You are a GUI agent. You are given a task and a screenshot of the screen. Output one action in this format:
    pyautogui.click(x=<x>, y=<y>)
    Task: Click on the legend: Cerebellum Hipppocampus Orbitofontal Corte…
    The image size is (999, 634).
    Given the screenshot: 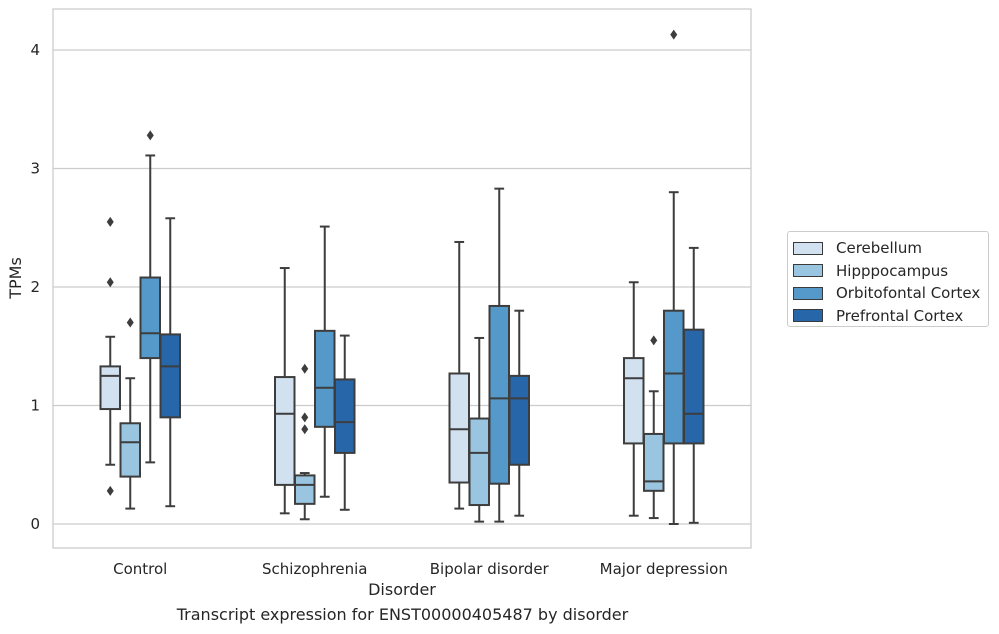 What is the action you would take?
    pyautogui.click(x=888, y=279)
    